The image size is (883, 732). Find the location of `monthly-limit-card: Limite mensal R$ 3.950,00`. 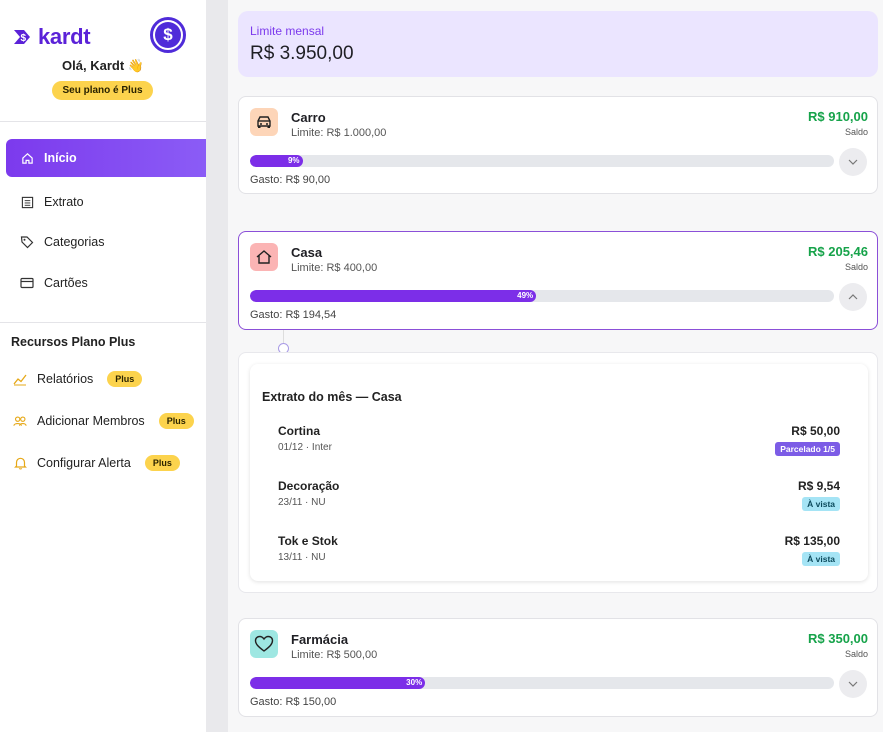

monthly-limit-card: Limite mensal R$ 3.950,00 is located at coordinates (558, 44).